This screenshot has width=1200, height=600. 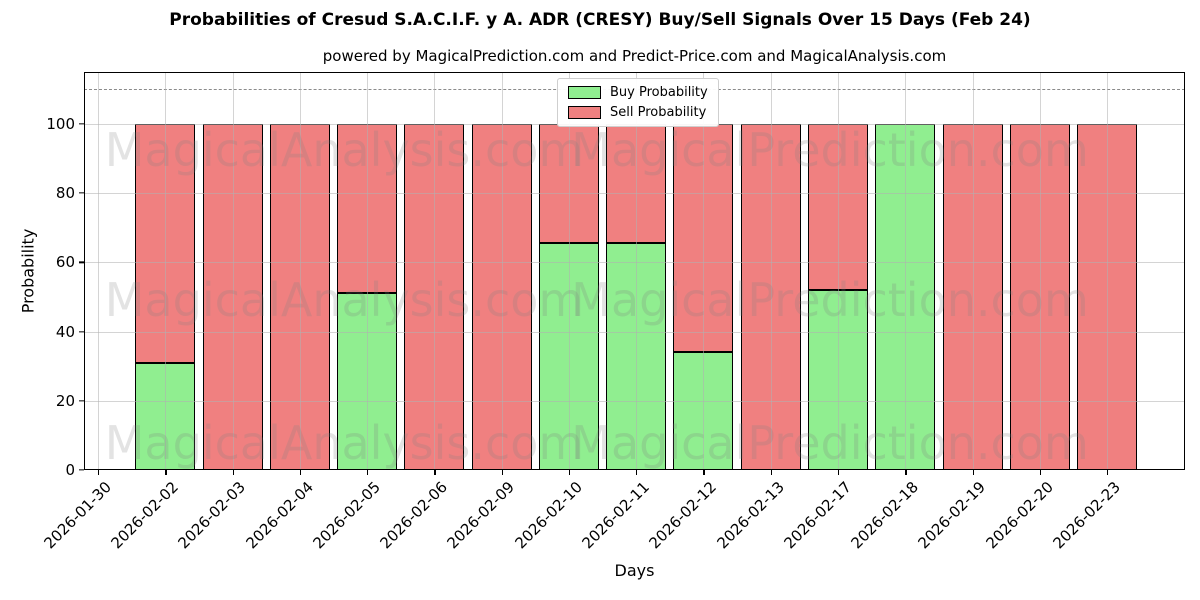 What do you see at coordinates (65, 331) in the screenshot?
I see `y-tick-label: 40` at bounding box center [65, 331].